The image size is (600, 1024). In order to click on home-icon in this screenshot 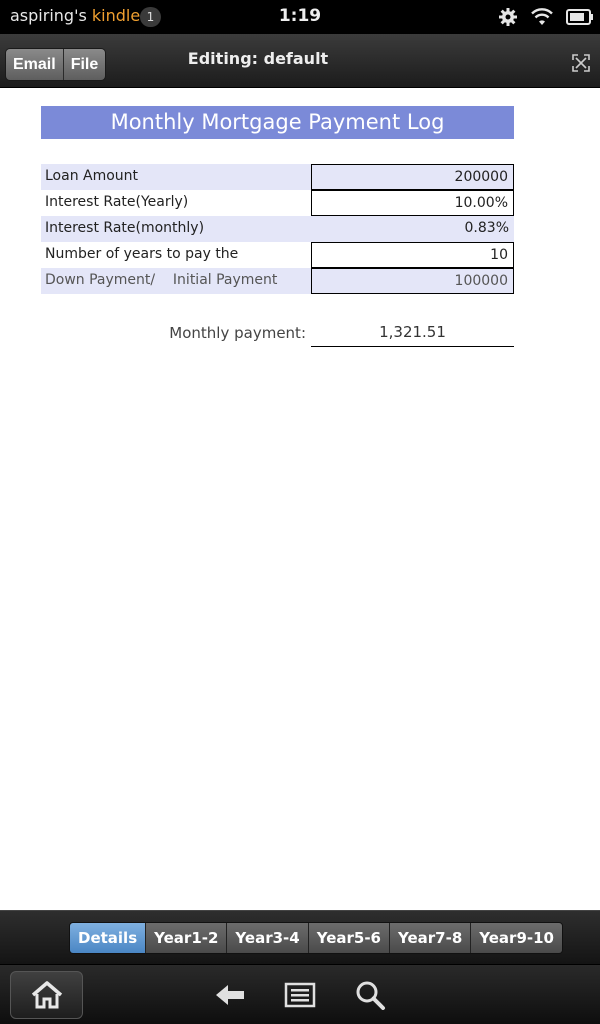, I will do `click(46, 995)`.